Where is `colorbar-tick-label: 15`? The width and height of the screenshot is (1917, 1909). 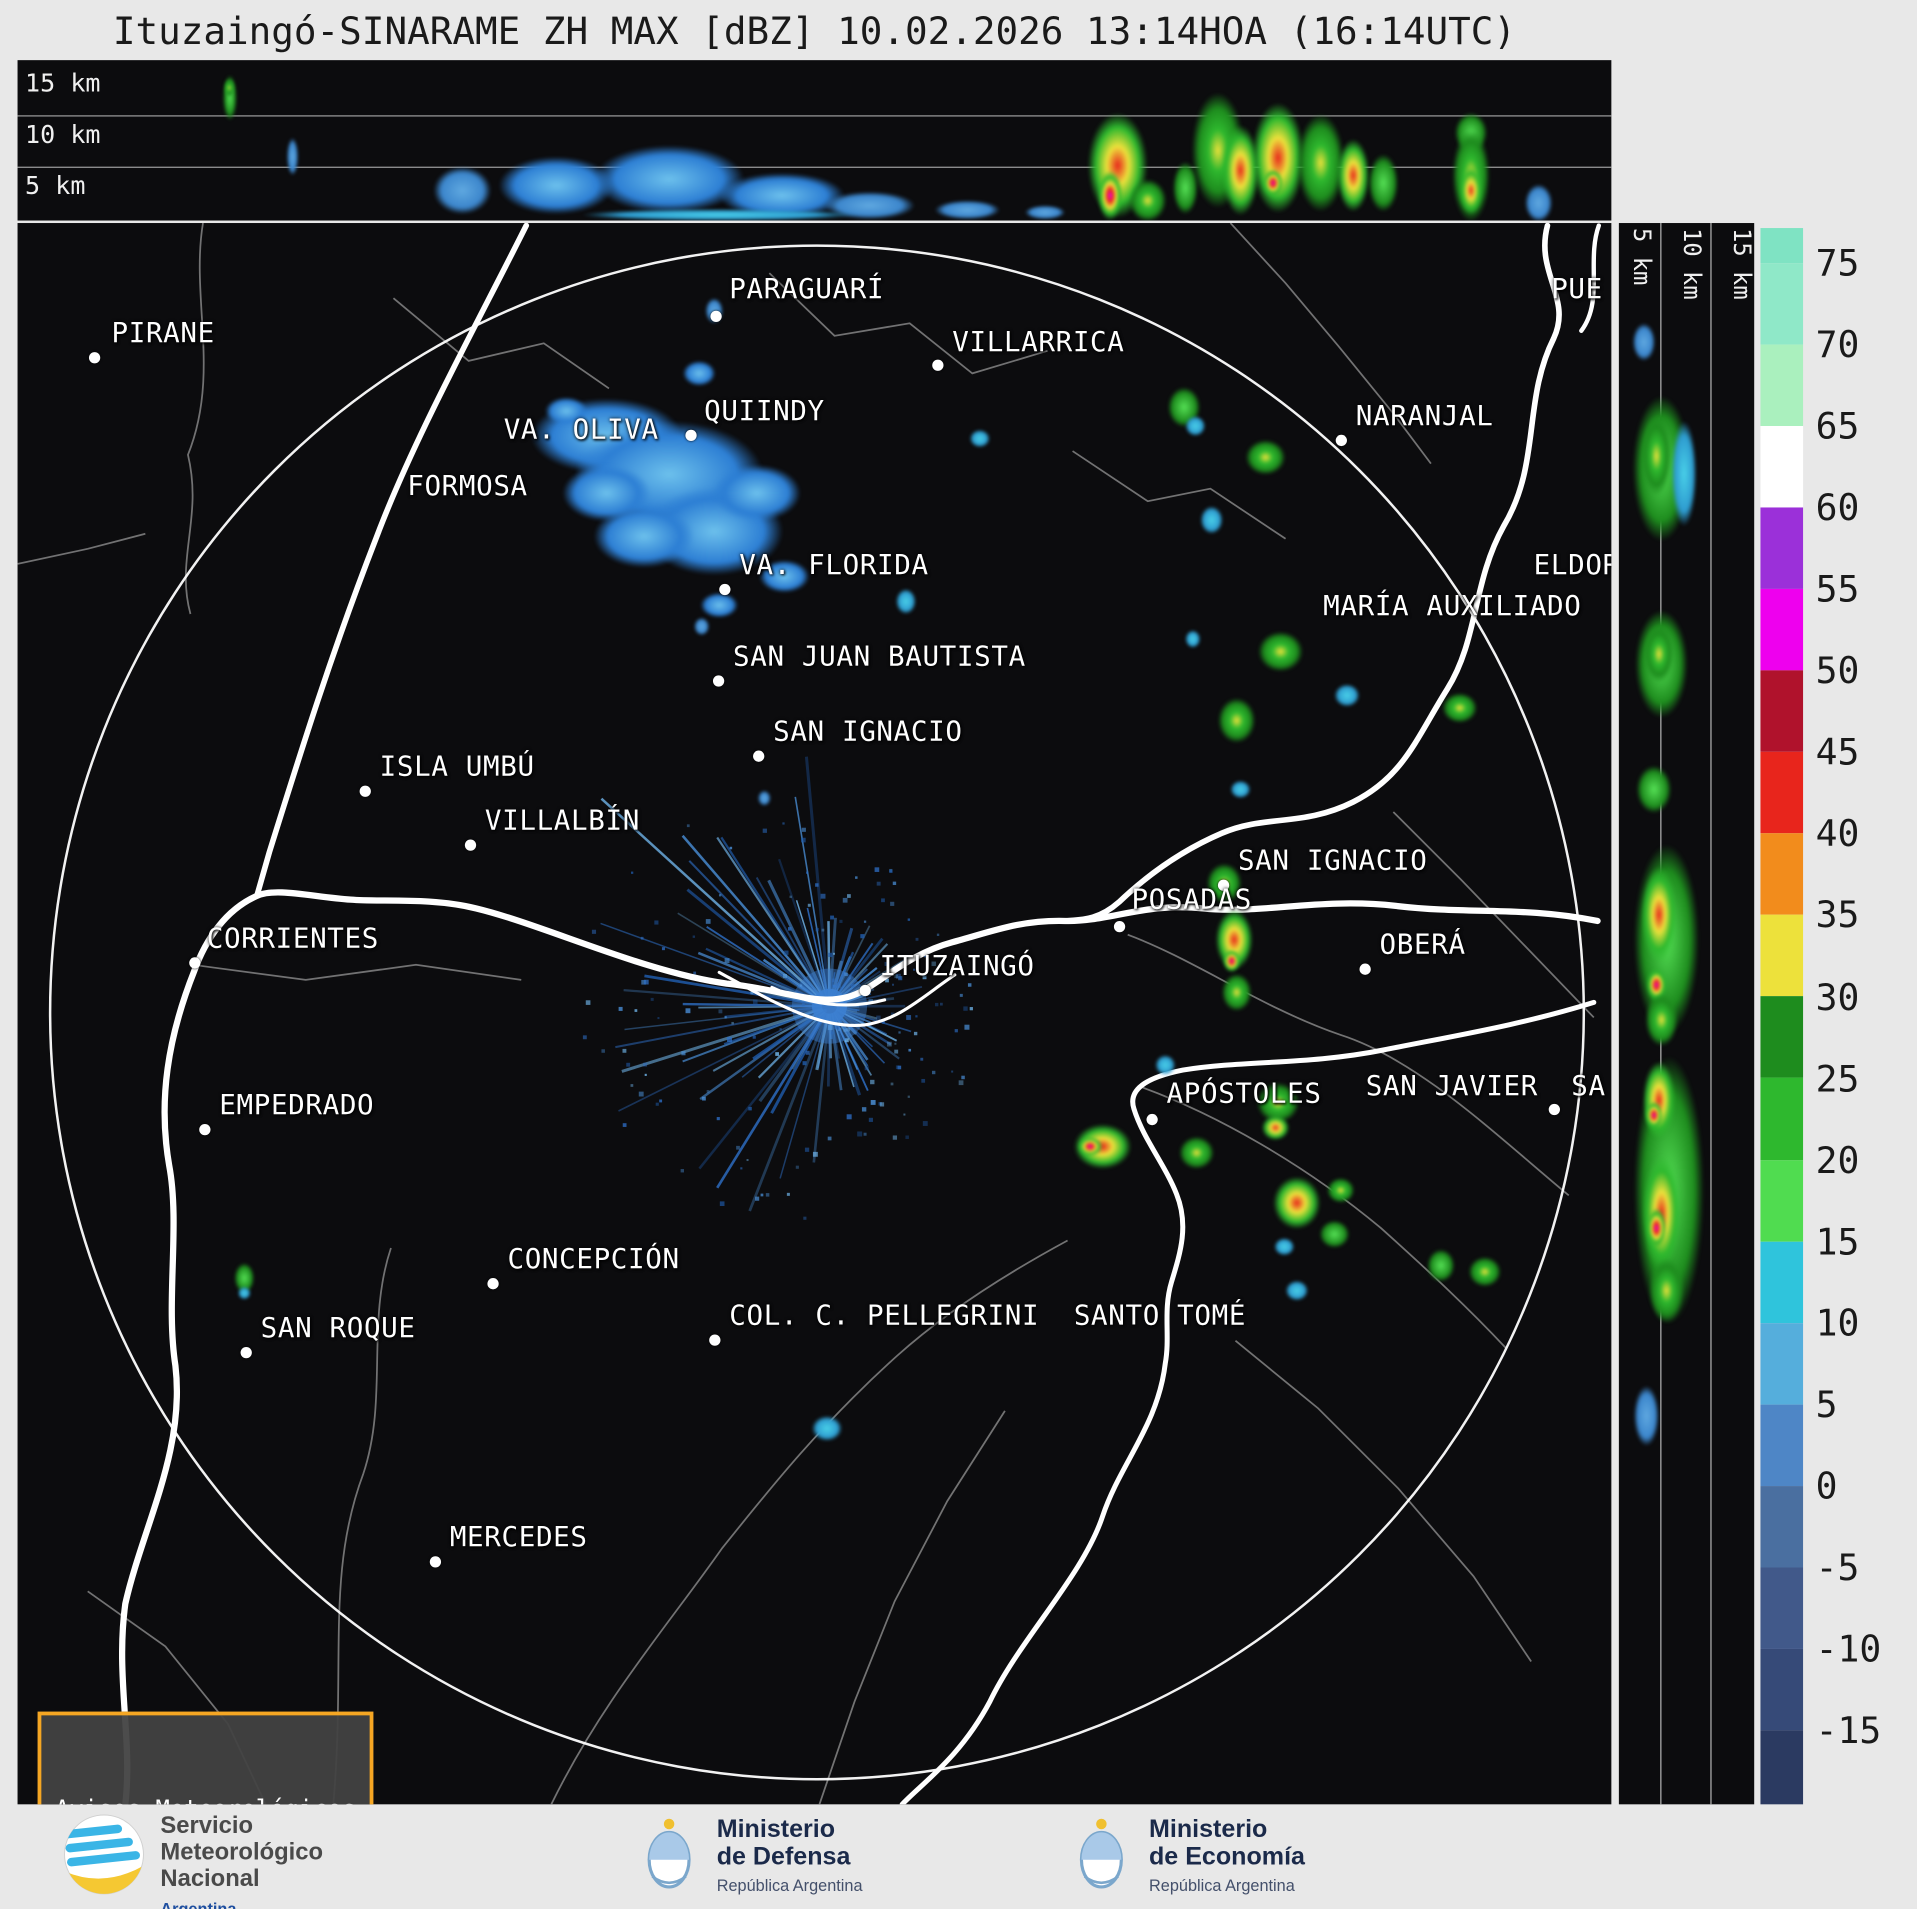 colorbar-tick-label: 15 is located at coordinates (1837, 1241).